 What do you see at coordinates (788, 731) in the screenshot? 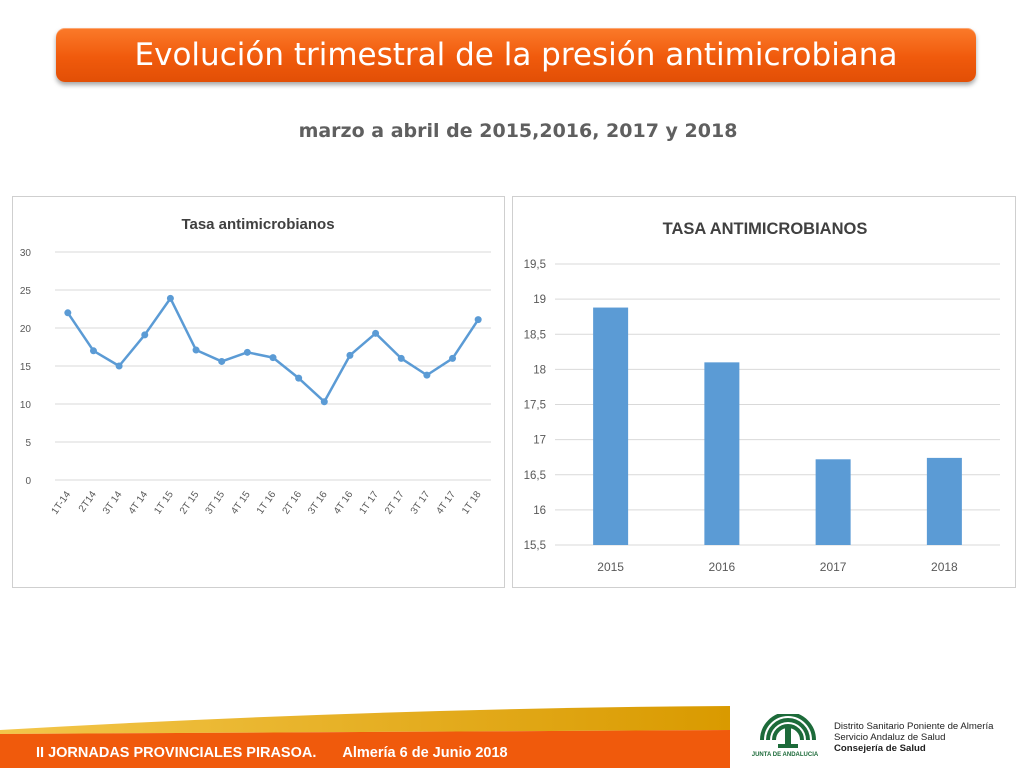
I see `junta-andalucia-icon` at bounding box center [788, 731].